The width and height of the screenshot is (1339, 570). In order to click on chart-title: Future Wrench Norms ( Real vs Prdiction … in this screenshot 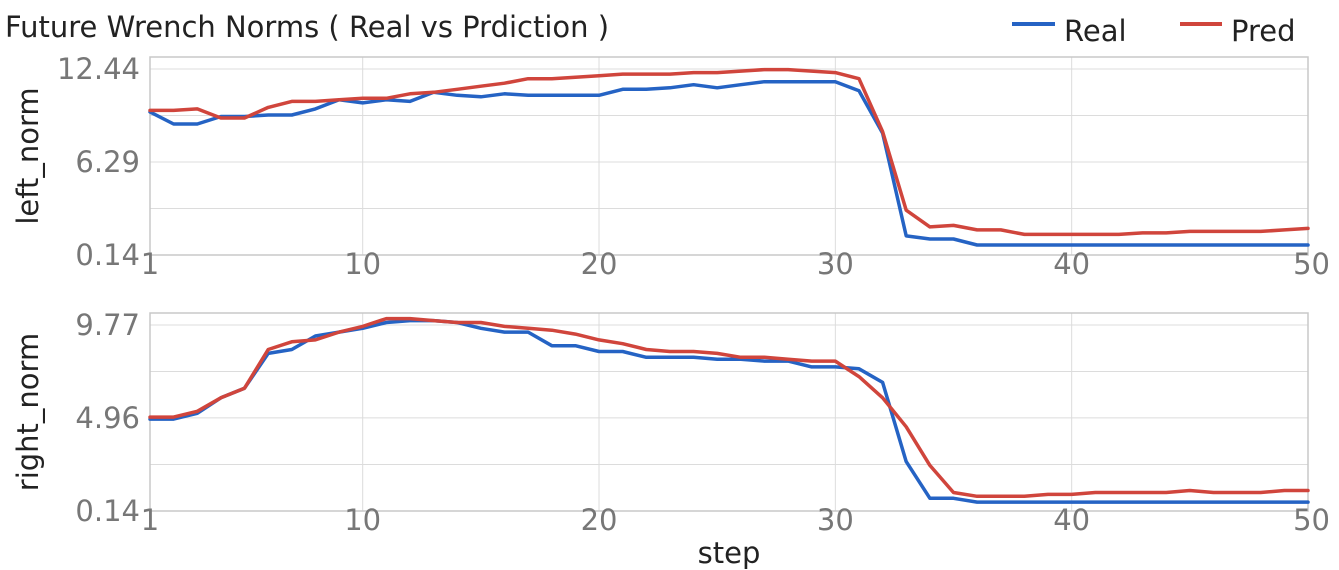, I will do `click(307, 27)`.